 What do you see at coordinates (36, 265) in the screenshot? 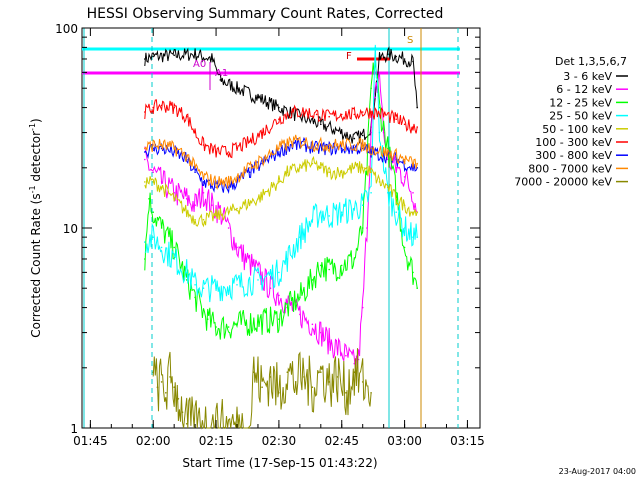
I see `y-axis-label-main: Corrected Count Rate (s` at bounding box center [36, 265].